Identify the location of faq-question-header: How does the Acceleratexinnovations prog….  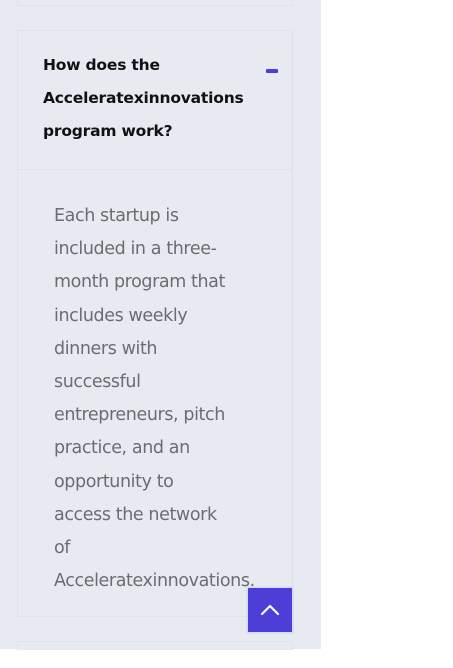
(155, 100).